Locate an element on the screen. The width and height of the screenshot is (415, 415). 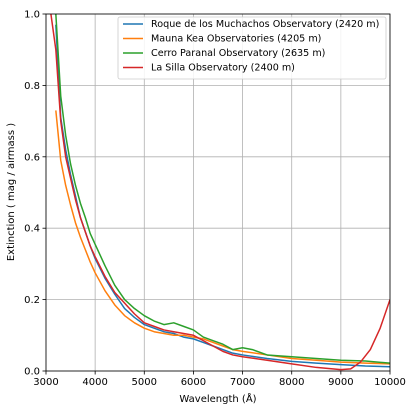
x-tick-label: 7000 is located at coordinates (242, 382).